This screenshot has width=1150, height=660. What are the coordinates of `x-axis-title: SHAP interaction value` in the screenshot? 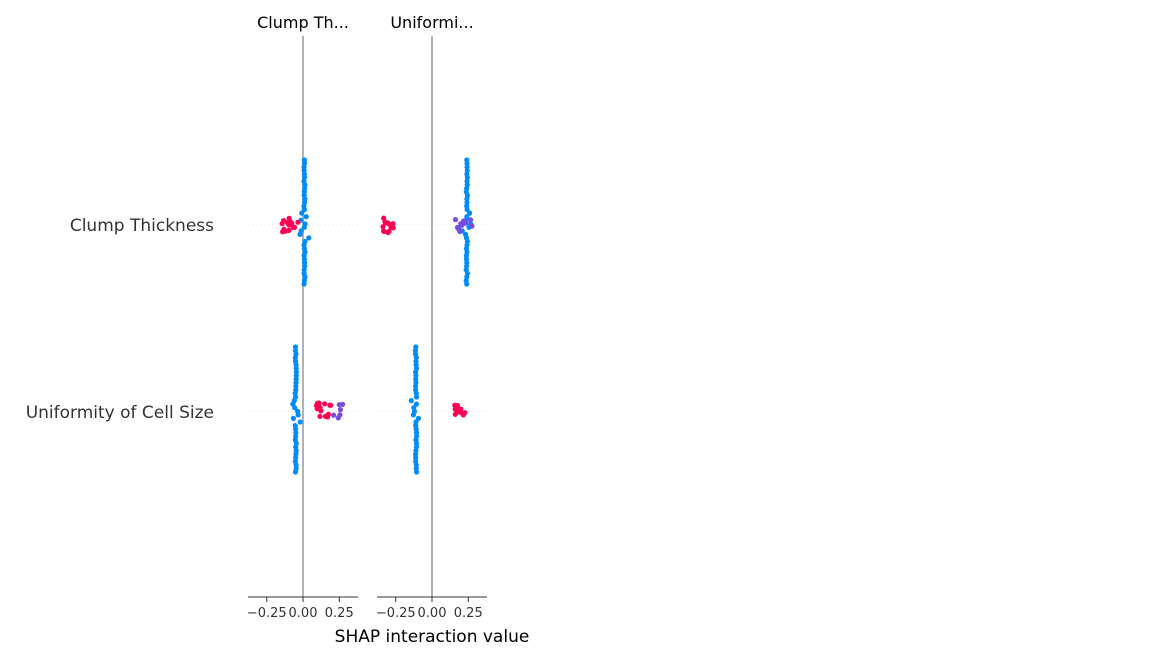 It's located at (432, 637).